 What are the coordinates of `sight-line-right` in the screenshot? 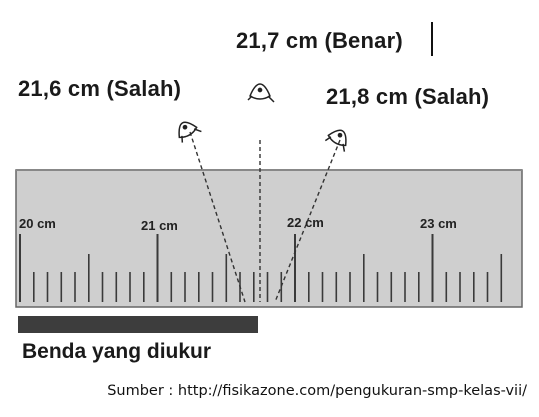 It's located at (307, 221).